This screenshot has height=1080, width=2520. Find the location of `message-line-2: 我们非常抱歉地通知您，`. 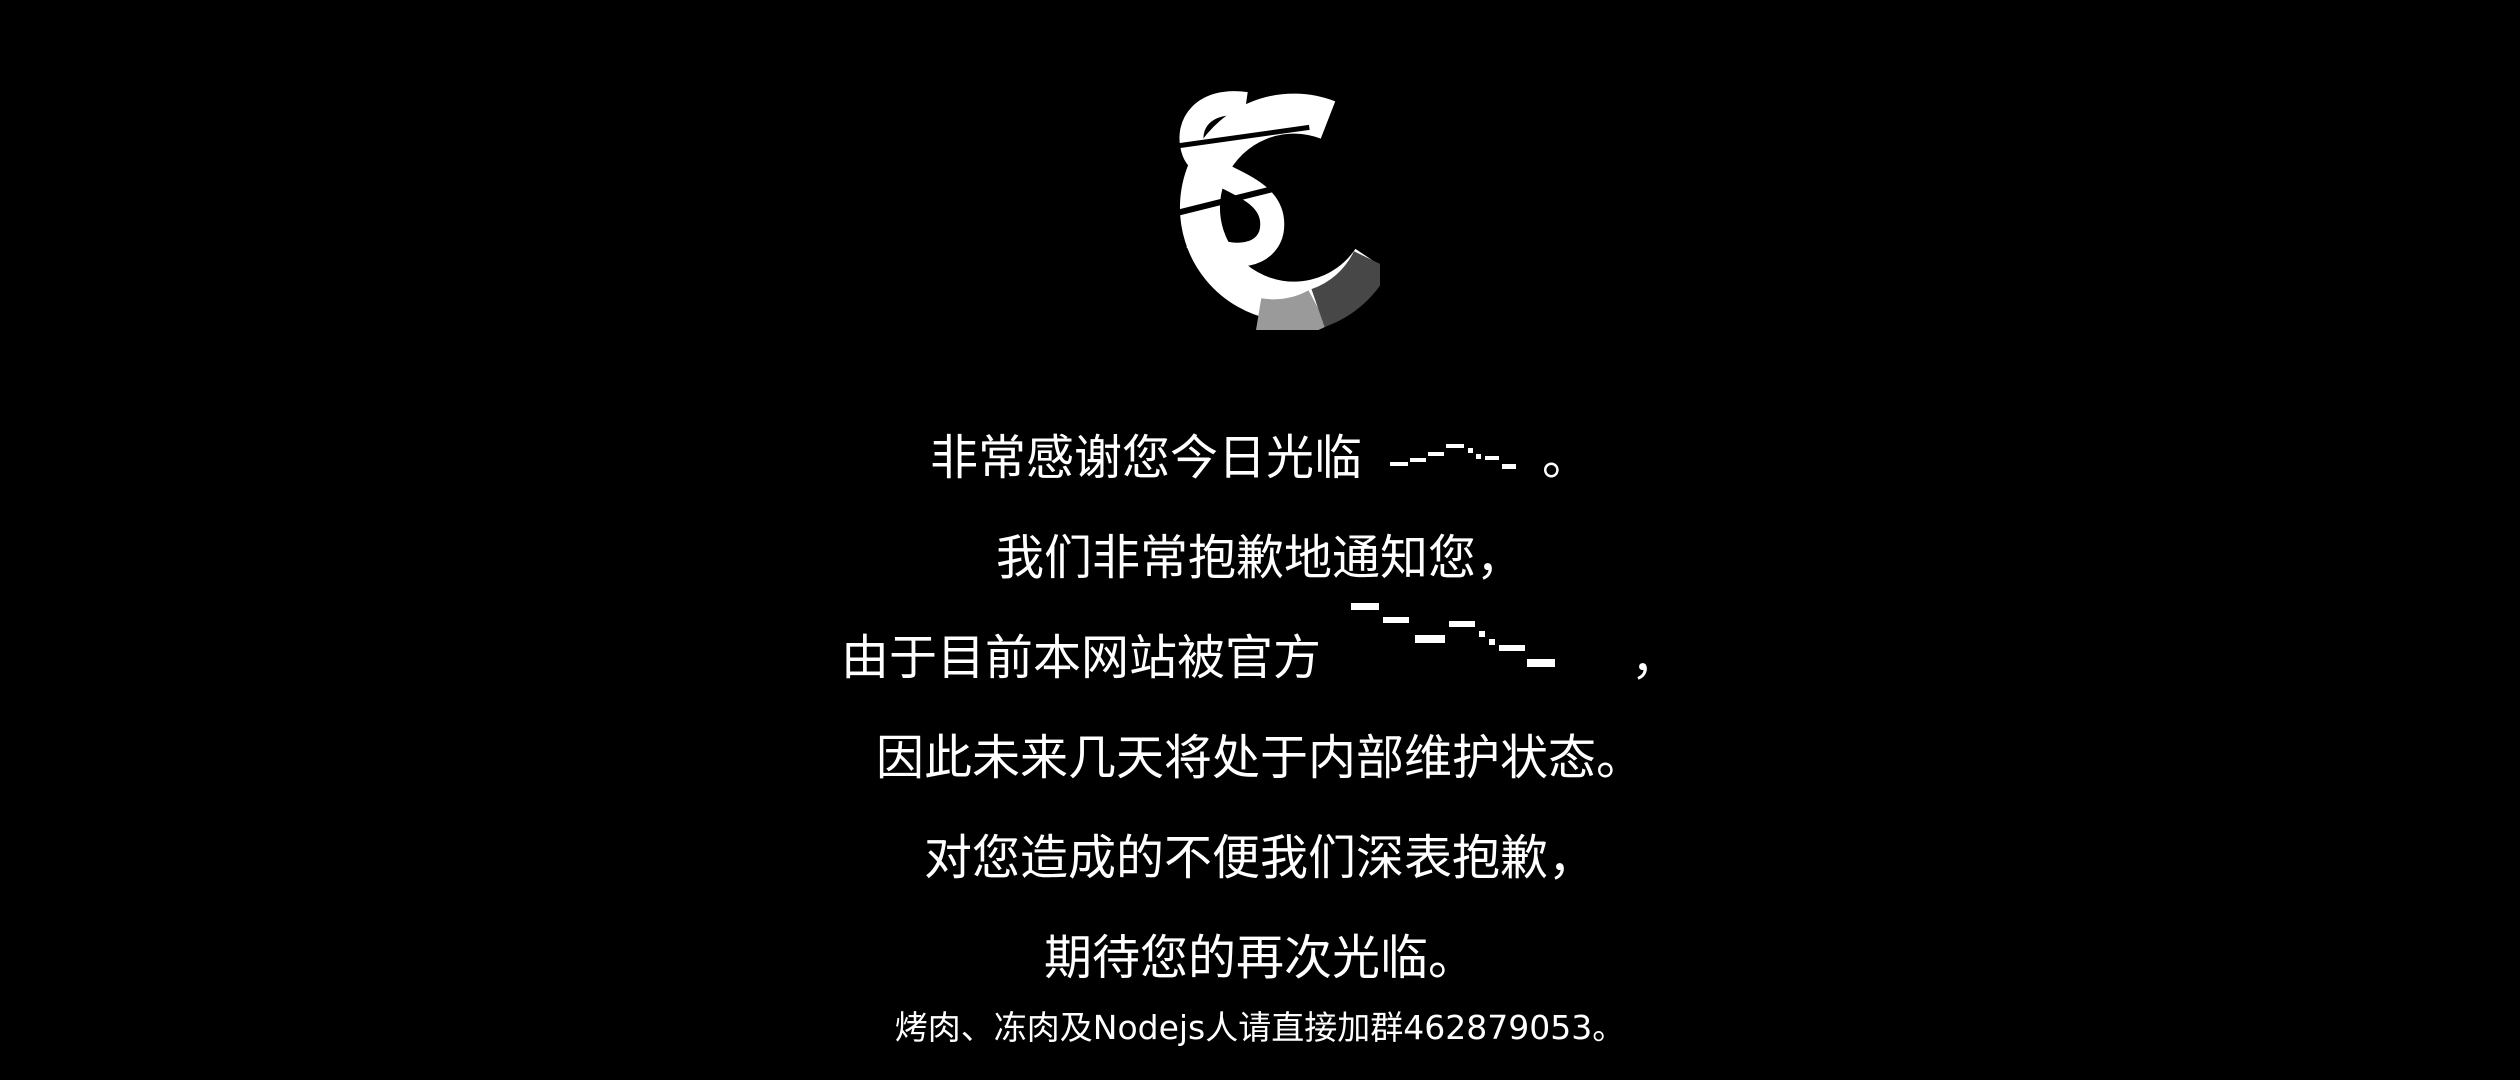

message-line-2: 我们非常抱歉地通知您， is located at coordinates (1259, 558).